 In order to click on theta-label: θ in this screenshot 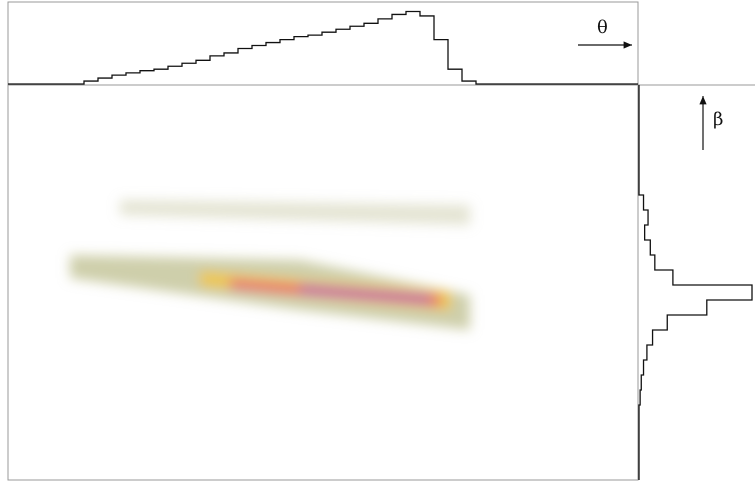, I will do `click(602, 27)`.